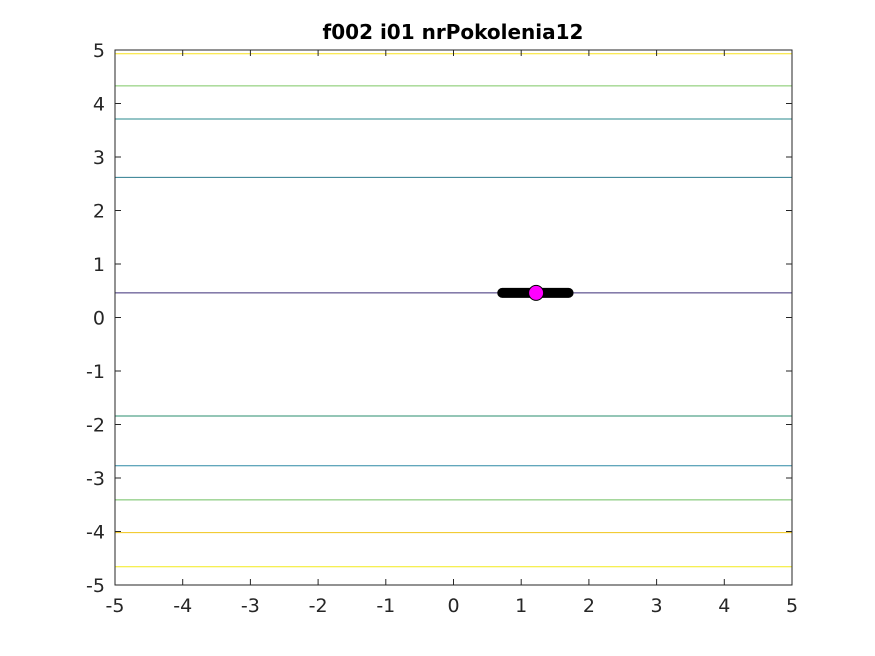  What do you see at coordinates (792, 606) in the screenshot?
I see `x-tick-label-10: 5` at bounding box center [792, 606].